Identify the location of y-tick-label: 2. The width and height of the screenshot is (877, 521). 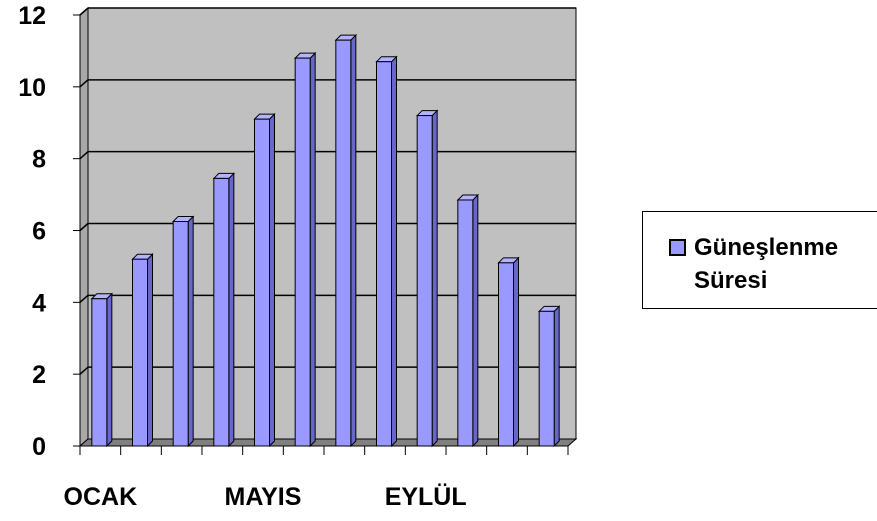
(39, 375).